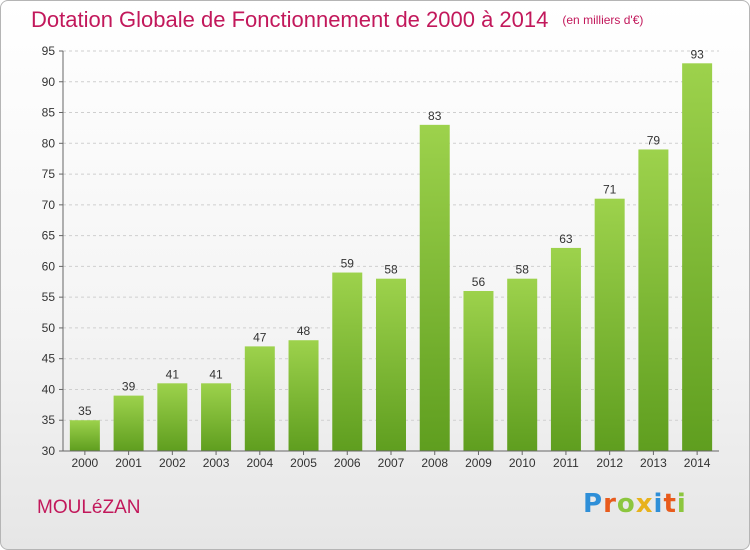  I want to click on y-tick-label: 65, so click(49, 236).